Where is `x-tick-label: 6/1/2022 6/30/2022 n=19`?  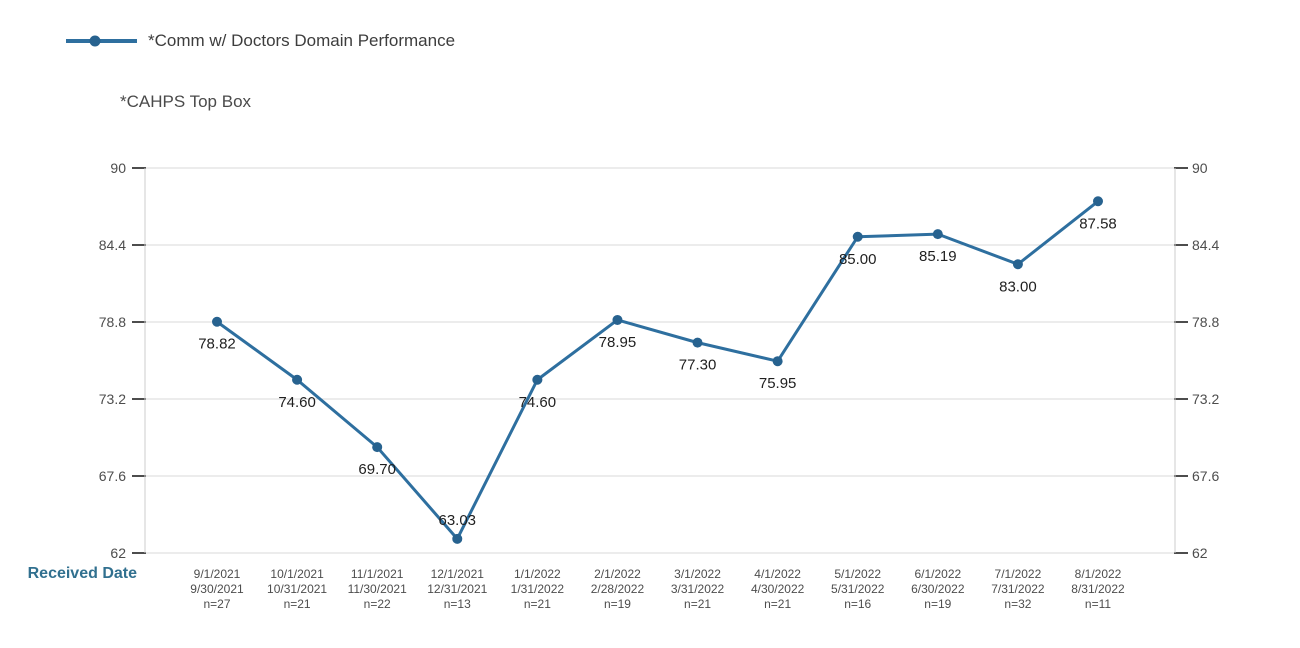 x-tick-label: 6/1/2022 6/30/2022 n=19 is located at coordinates (938, 589).